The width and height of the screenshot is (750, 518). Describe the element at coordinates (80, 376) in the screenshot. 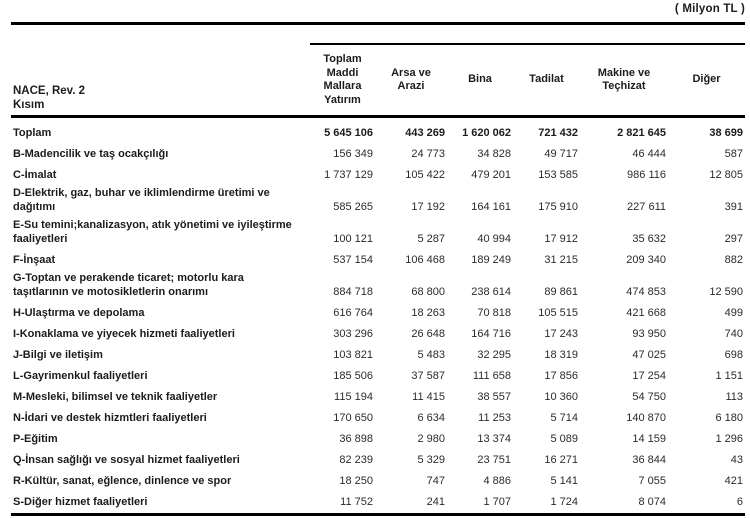

I see `row-label: L-Gayrimenkul faaliyetleri` at that location.